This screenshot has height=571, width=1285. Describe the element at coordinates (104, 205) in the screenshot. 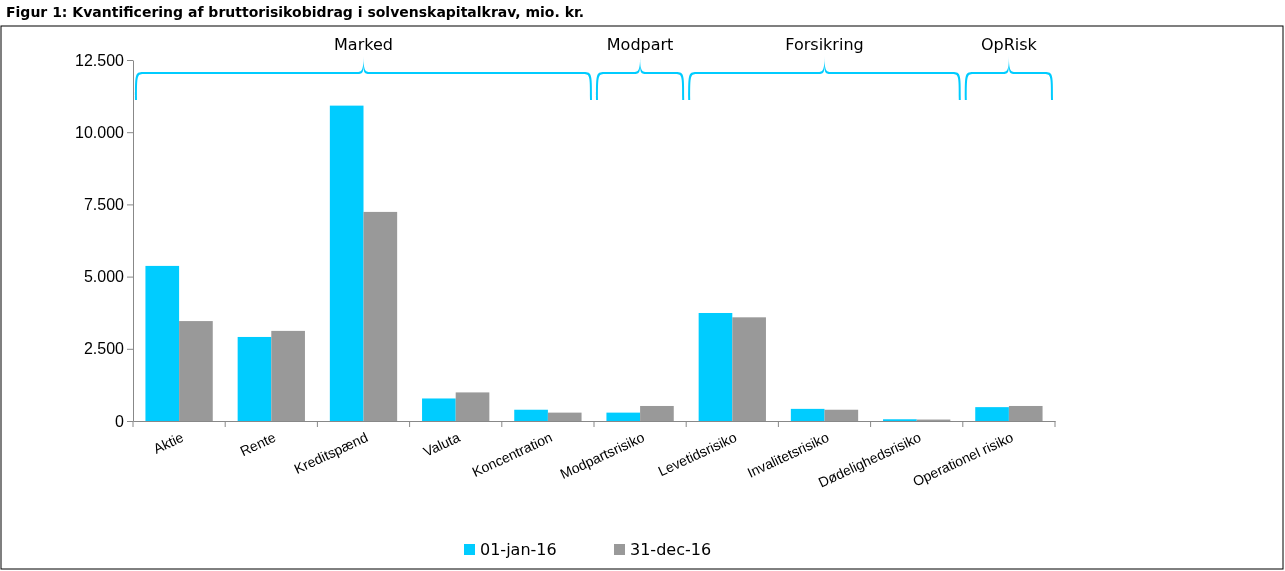

I see `y-tick-label: 7.500` at that location.